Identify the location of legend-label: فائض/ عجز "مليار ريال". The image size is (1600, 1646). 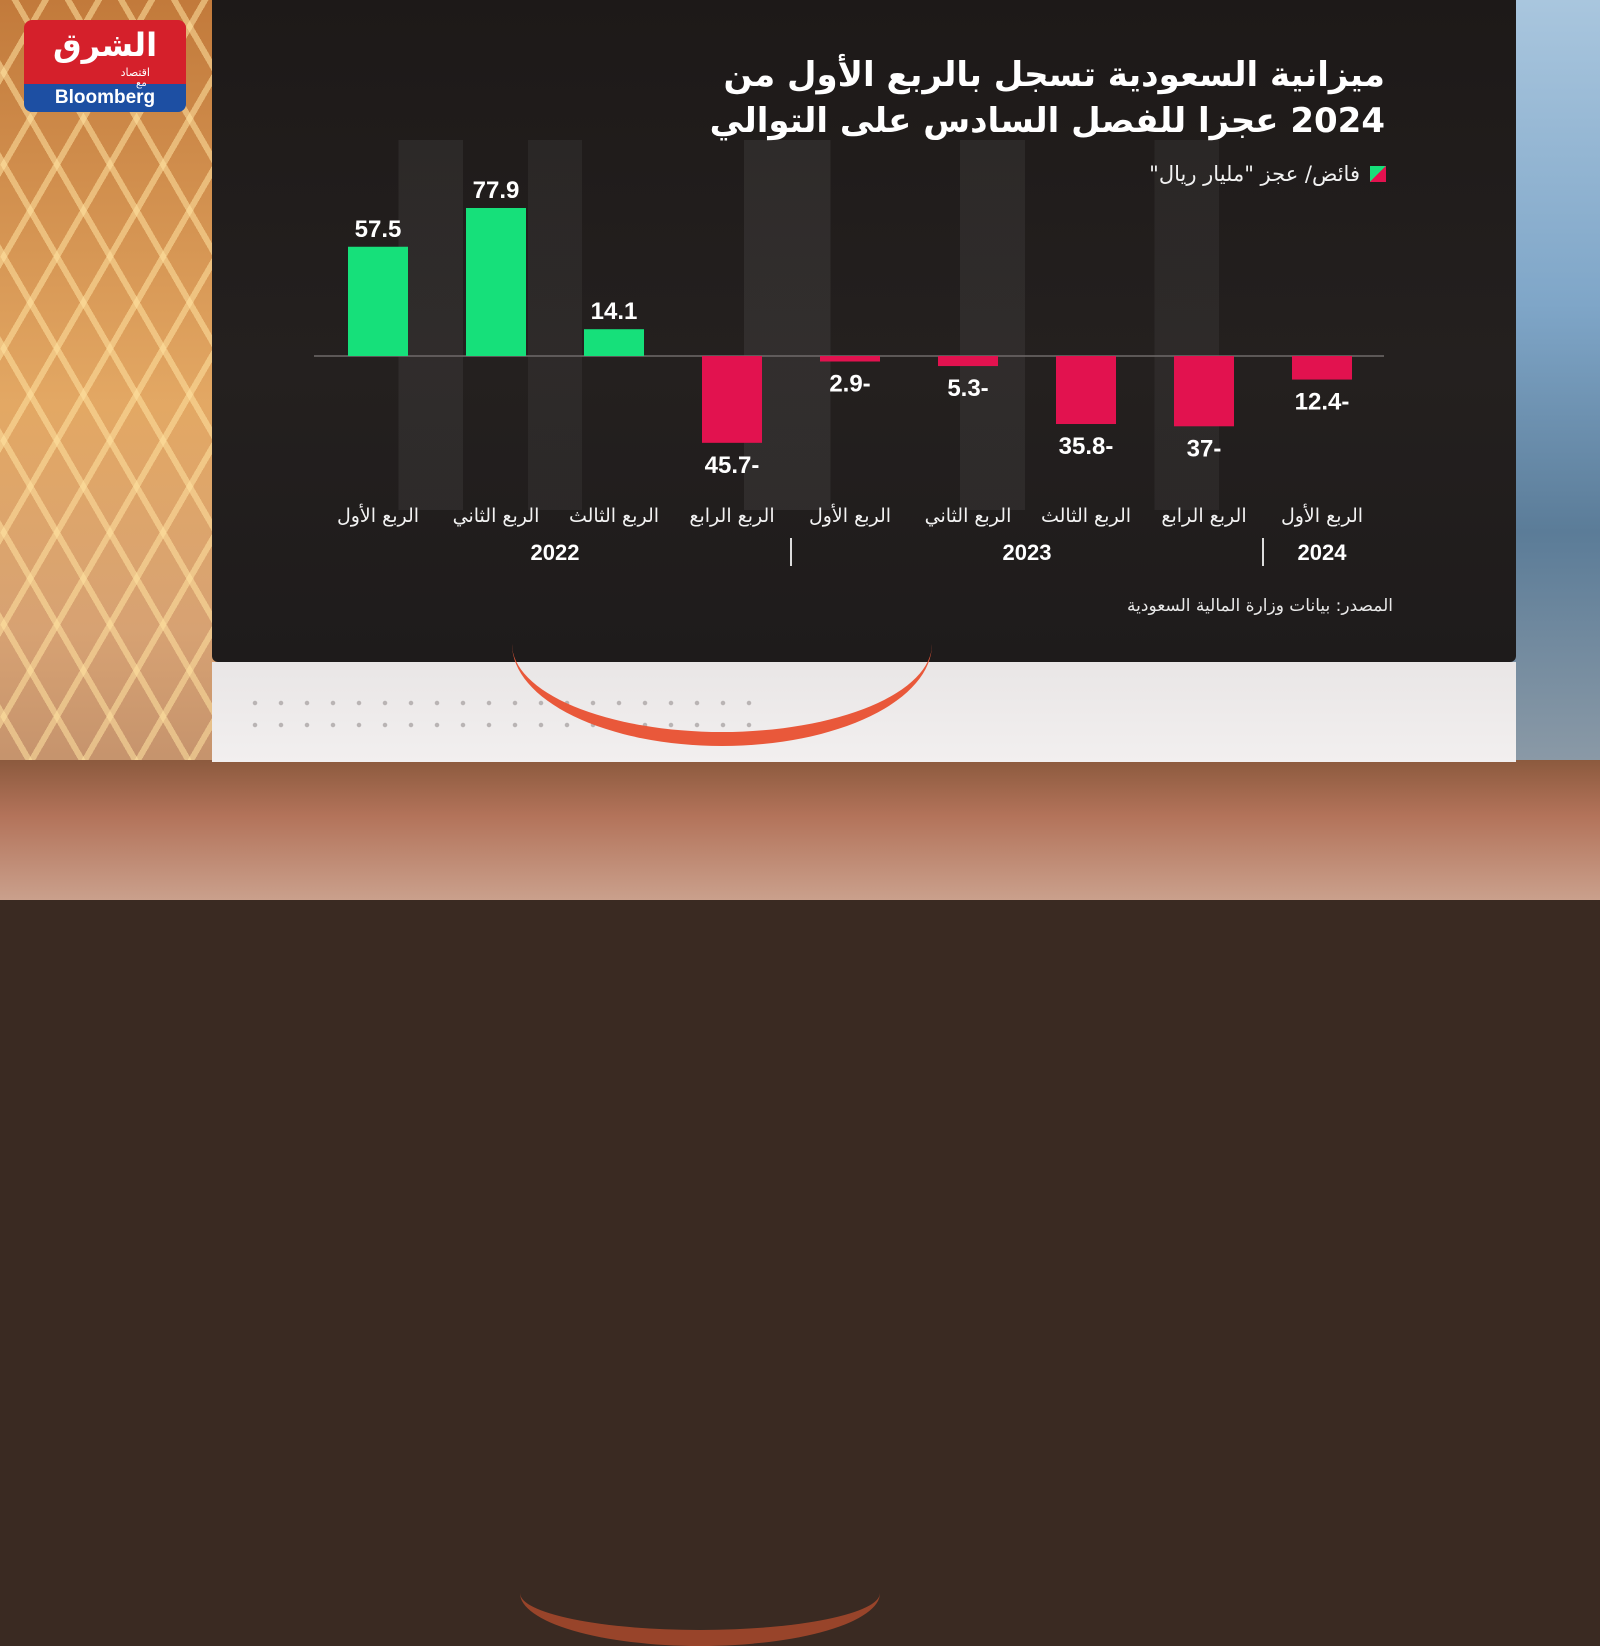
(1254, 174).